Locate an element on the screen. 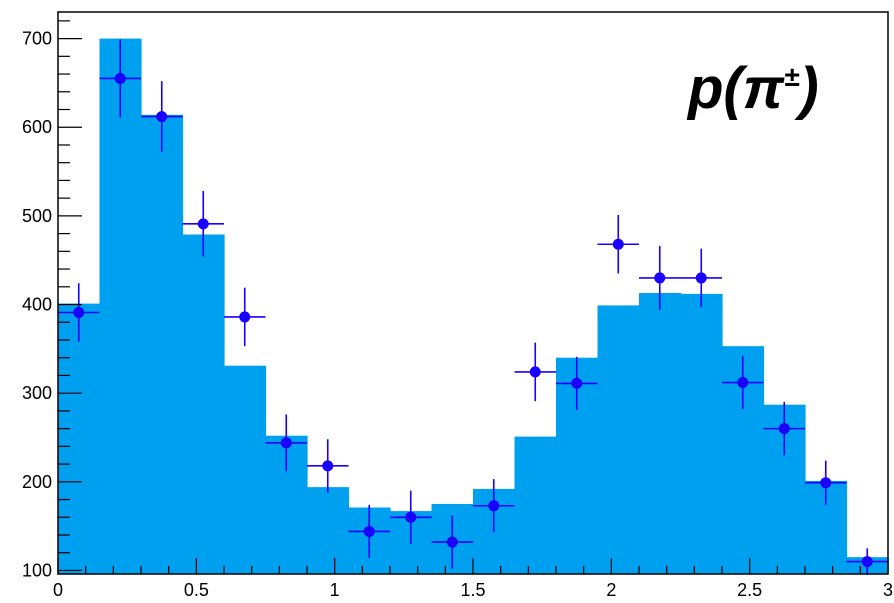 The image size is (894, 603). y-tick-label: 200 is located at coordinates (37, 482).